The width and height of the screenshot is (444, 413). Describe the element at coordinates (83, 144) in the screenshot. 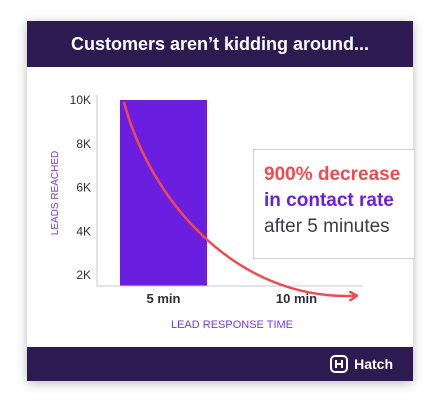

I see `y-tick-label: 8K` at that location.